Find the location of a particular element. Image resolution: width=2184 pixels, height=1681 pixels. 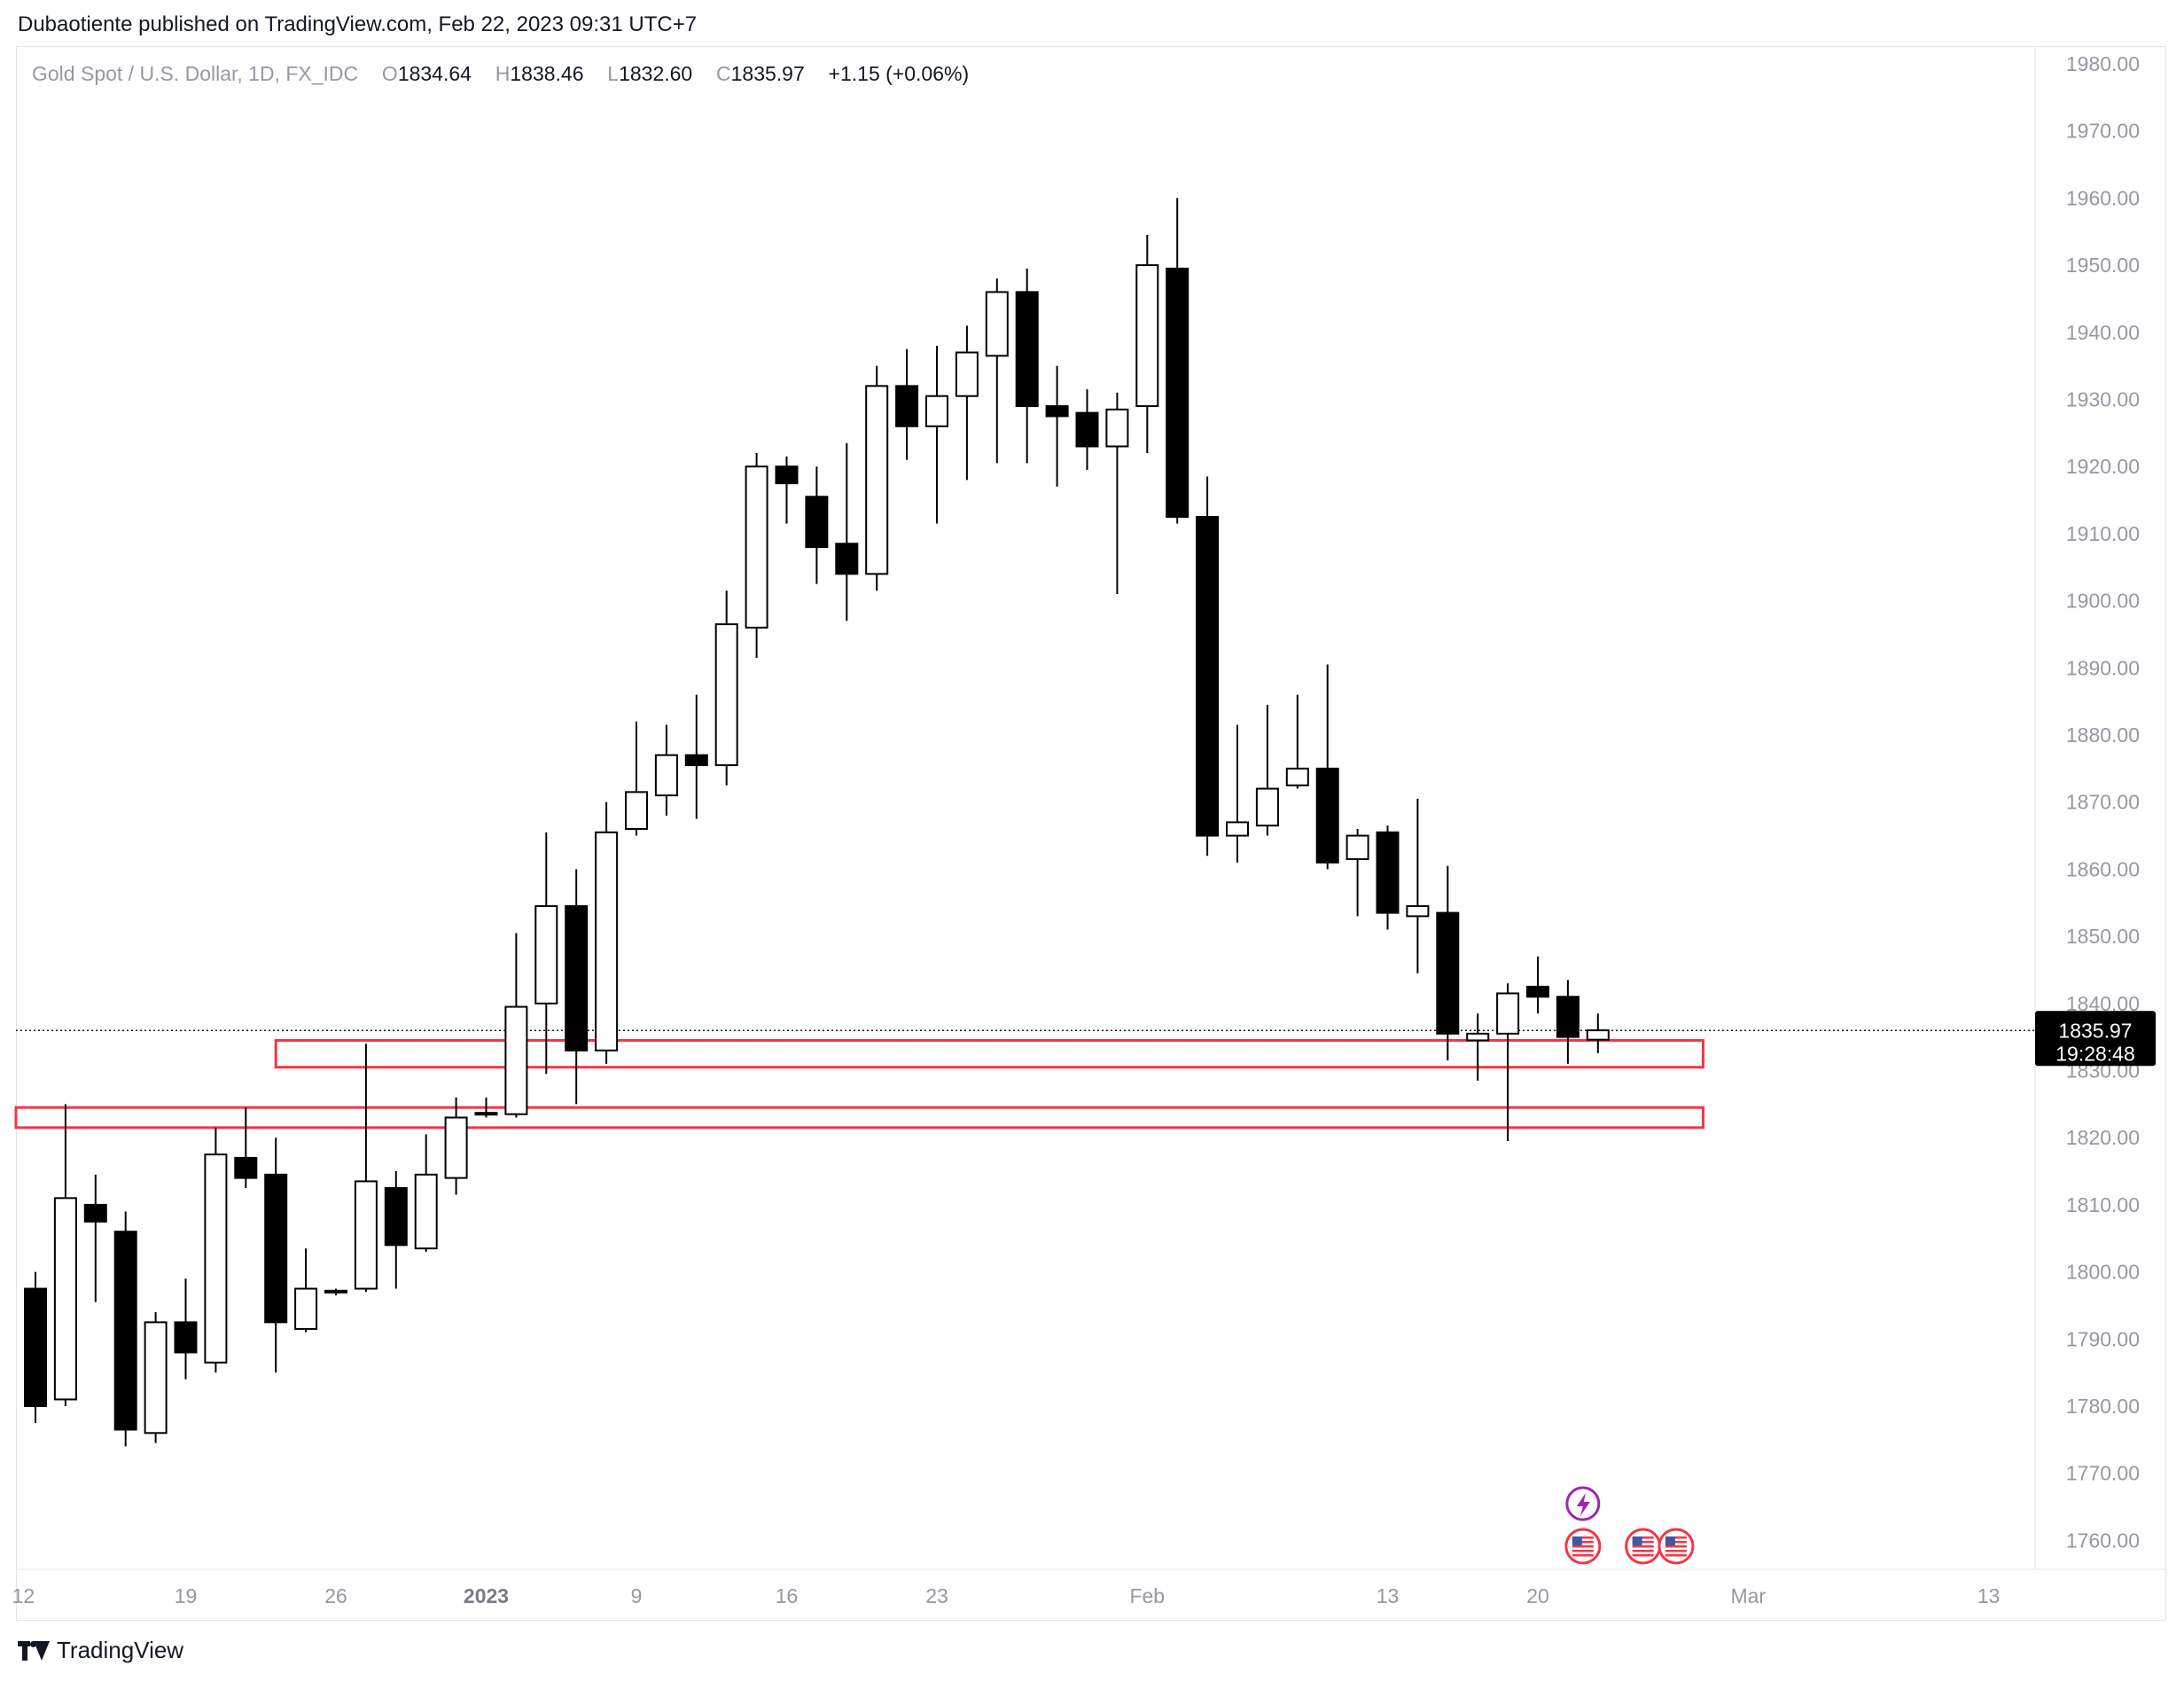

price-axis-tick-label: 1880.00 is located at coordinates (2103, 735).